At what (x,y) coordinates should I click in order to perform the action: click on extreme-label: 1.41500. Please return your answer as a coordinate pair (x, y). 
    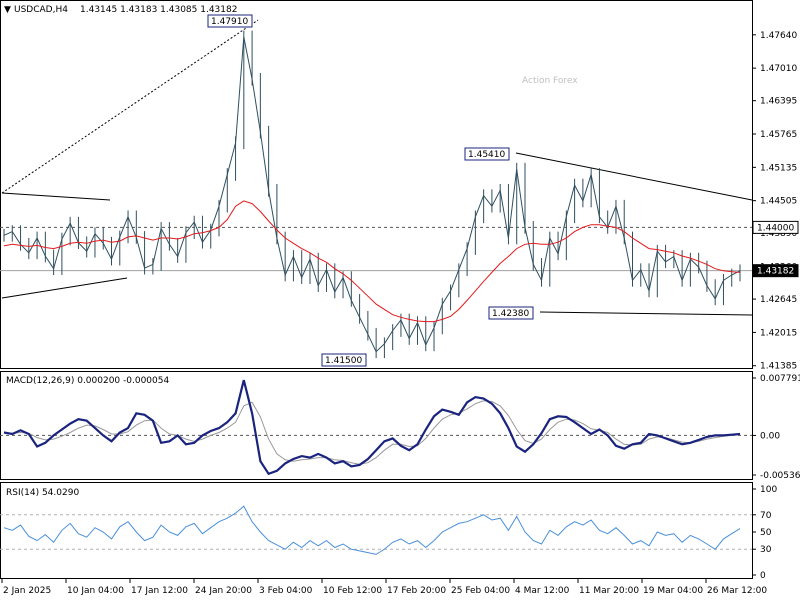
    Looking at the image, I should click on (343, 361).